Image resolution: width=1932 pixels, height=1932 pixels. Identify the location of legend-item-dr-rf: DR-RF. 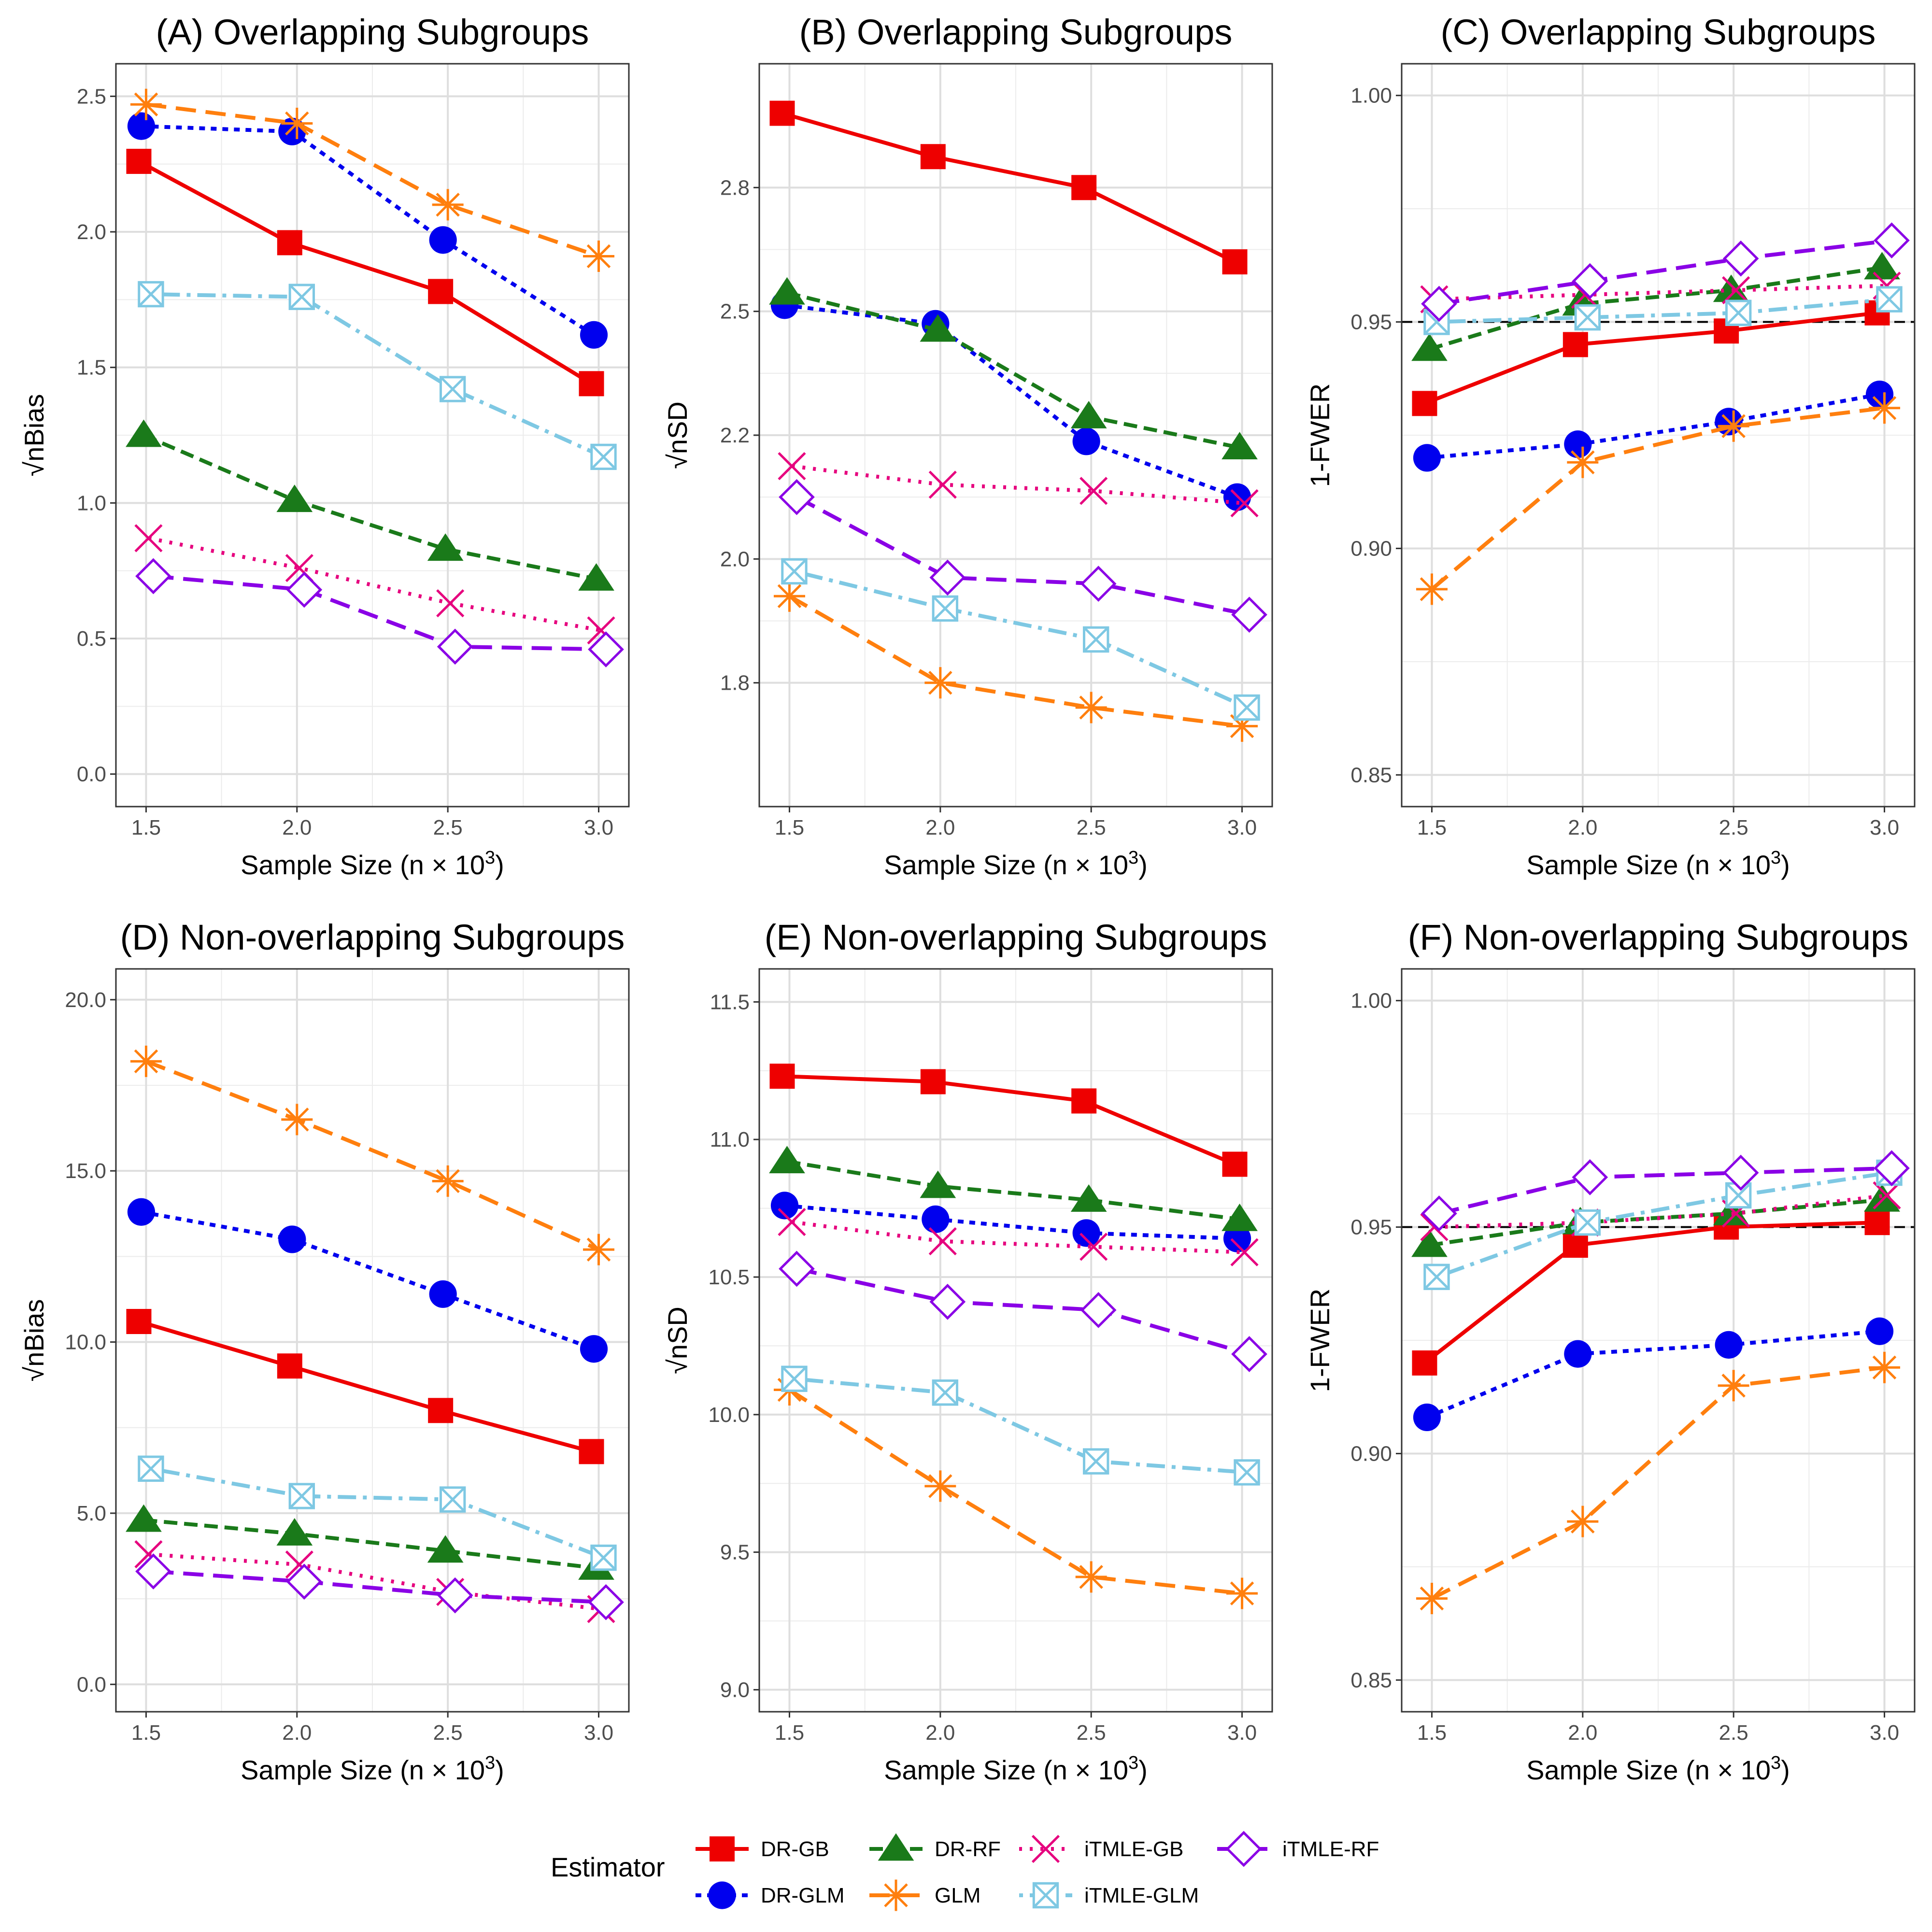
(935, 1847).